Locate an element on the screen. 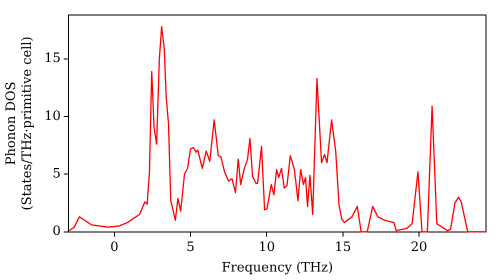 The width and height of the screenshot is (500, 280). x-tick-label: 0 is located at coordinates (114, 247).